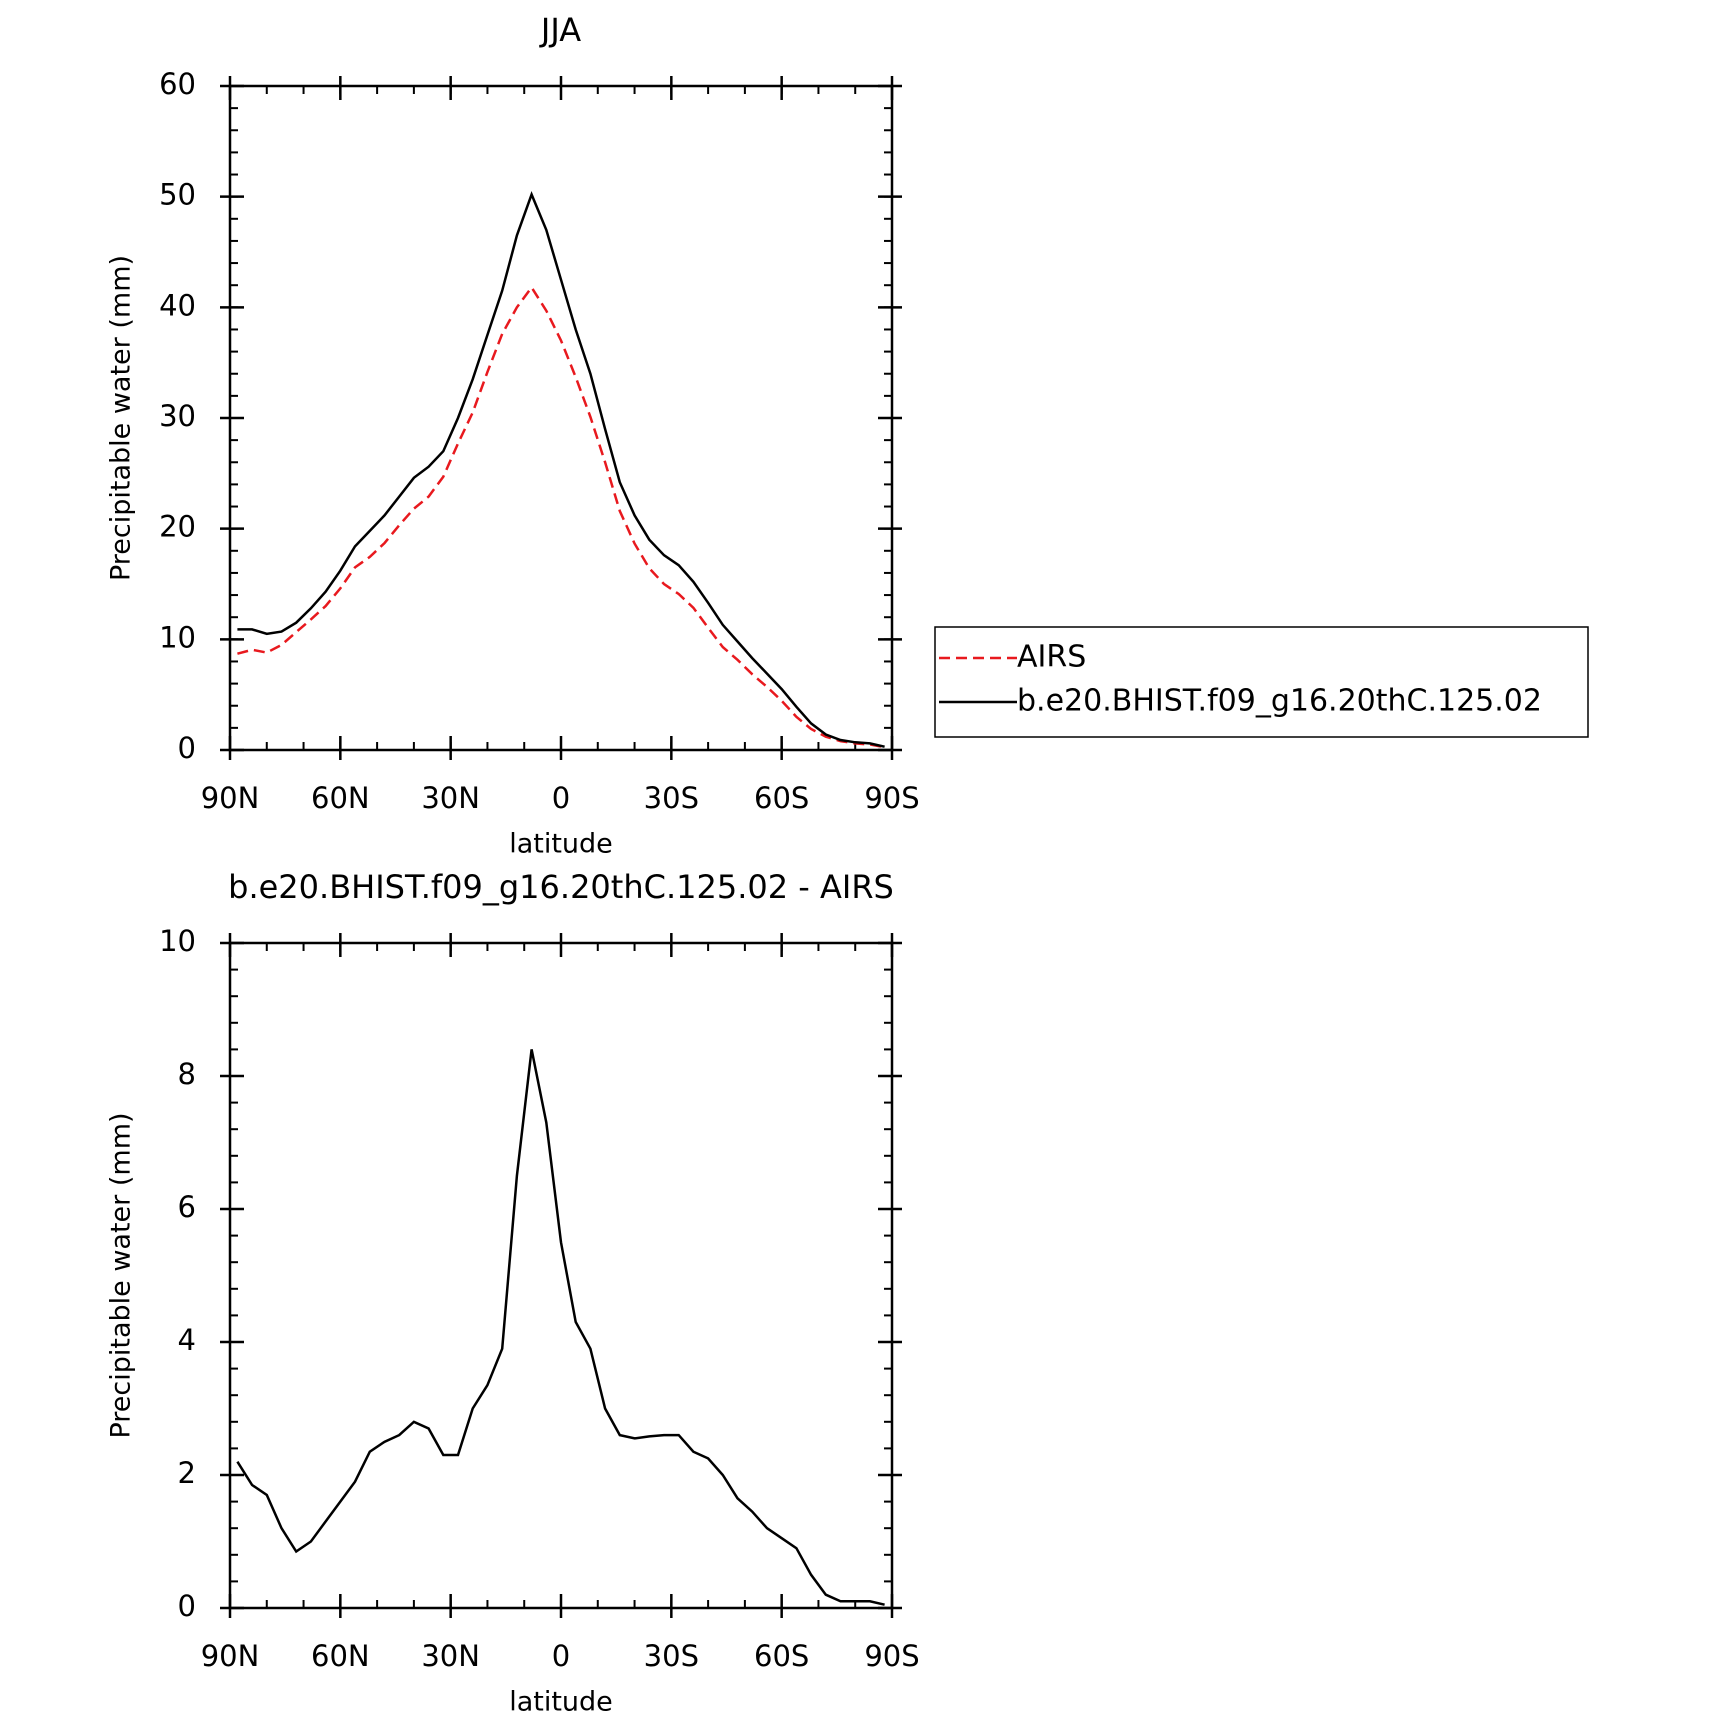  Describe the element at coordinates (177, 195) in the screenshot. I see `y-tick-label: 50` at that location.